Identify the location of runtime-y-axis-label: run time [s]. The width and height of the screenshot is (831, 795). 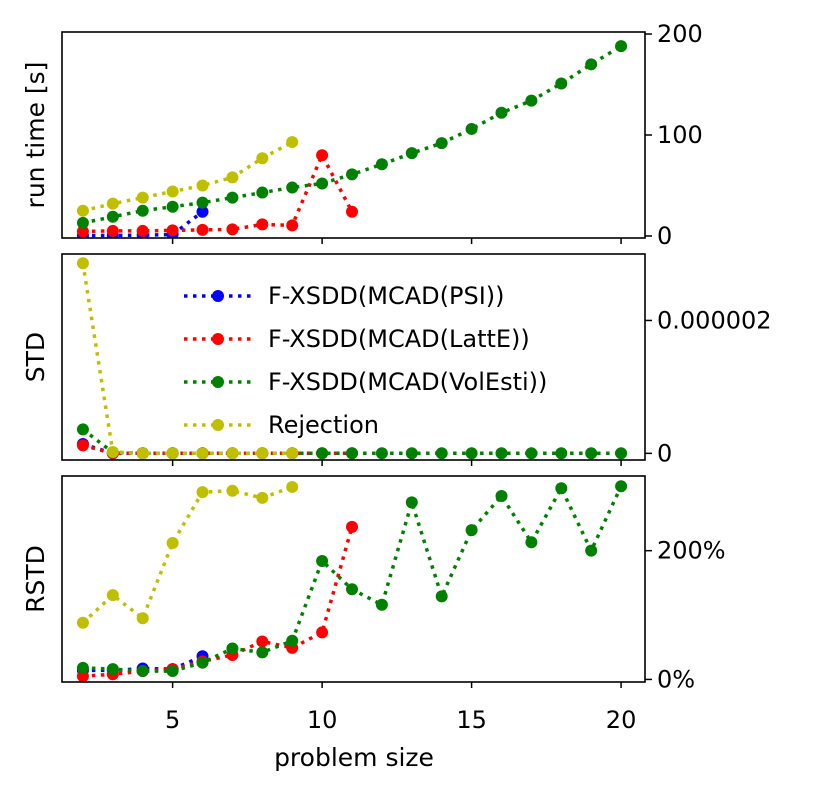
(35, 135).